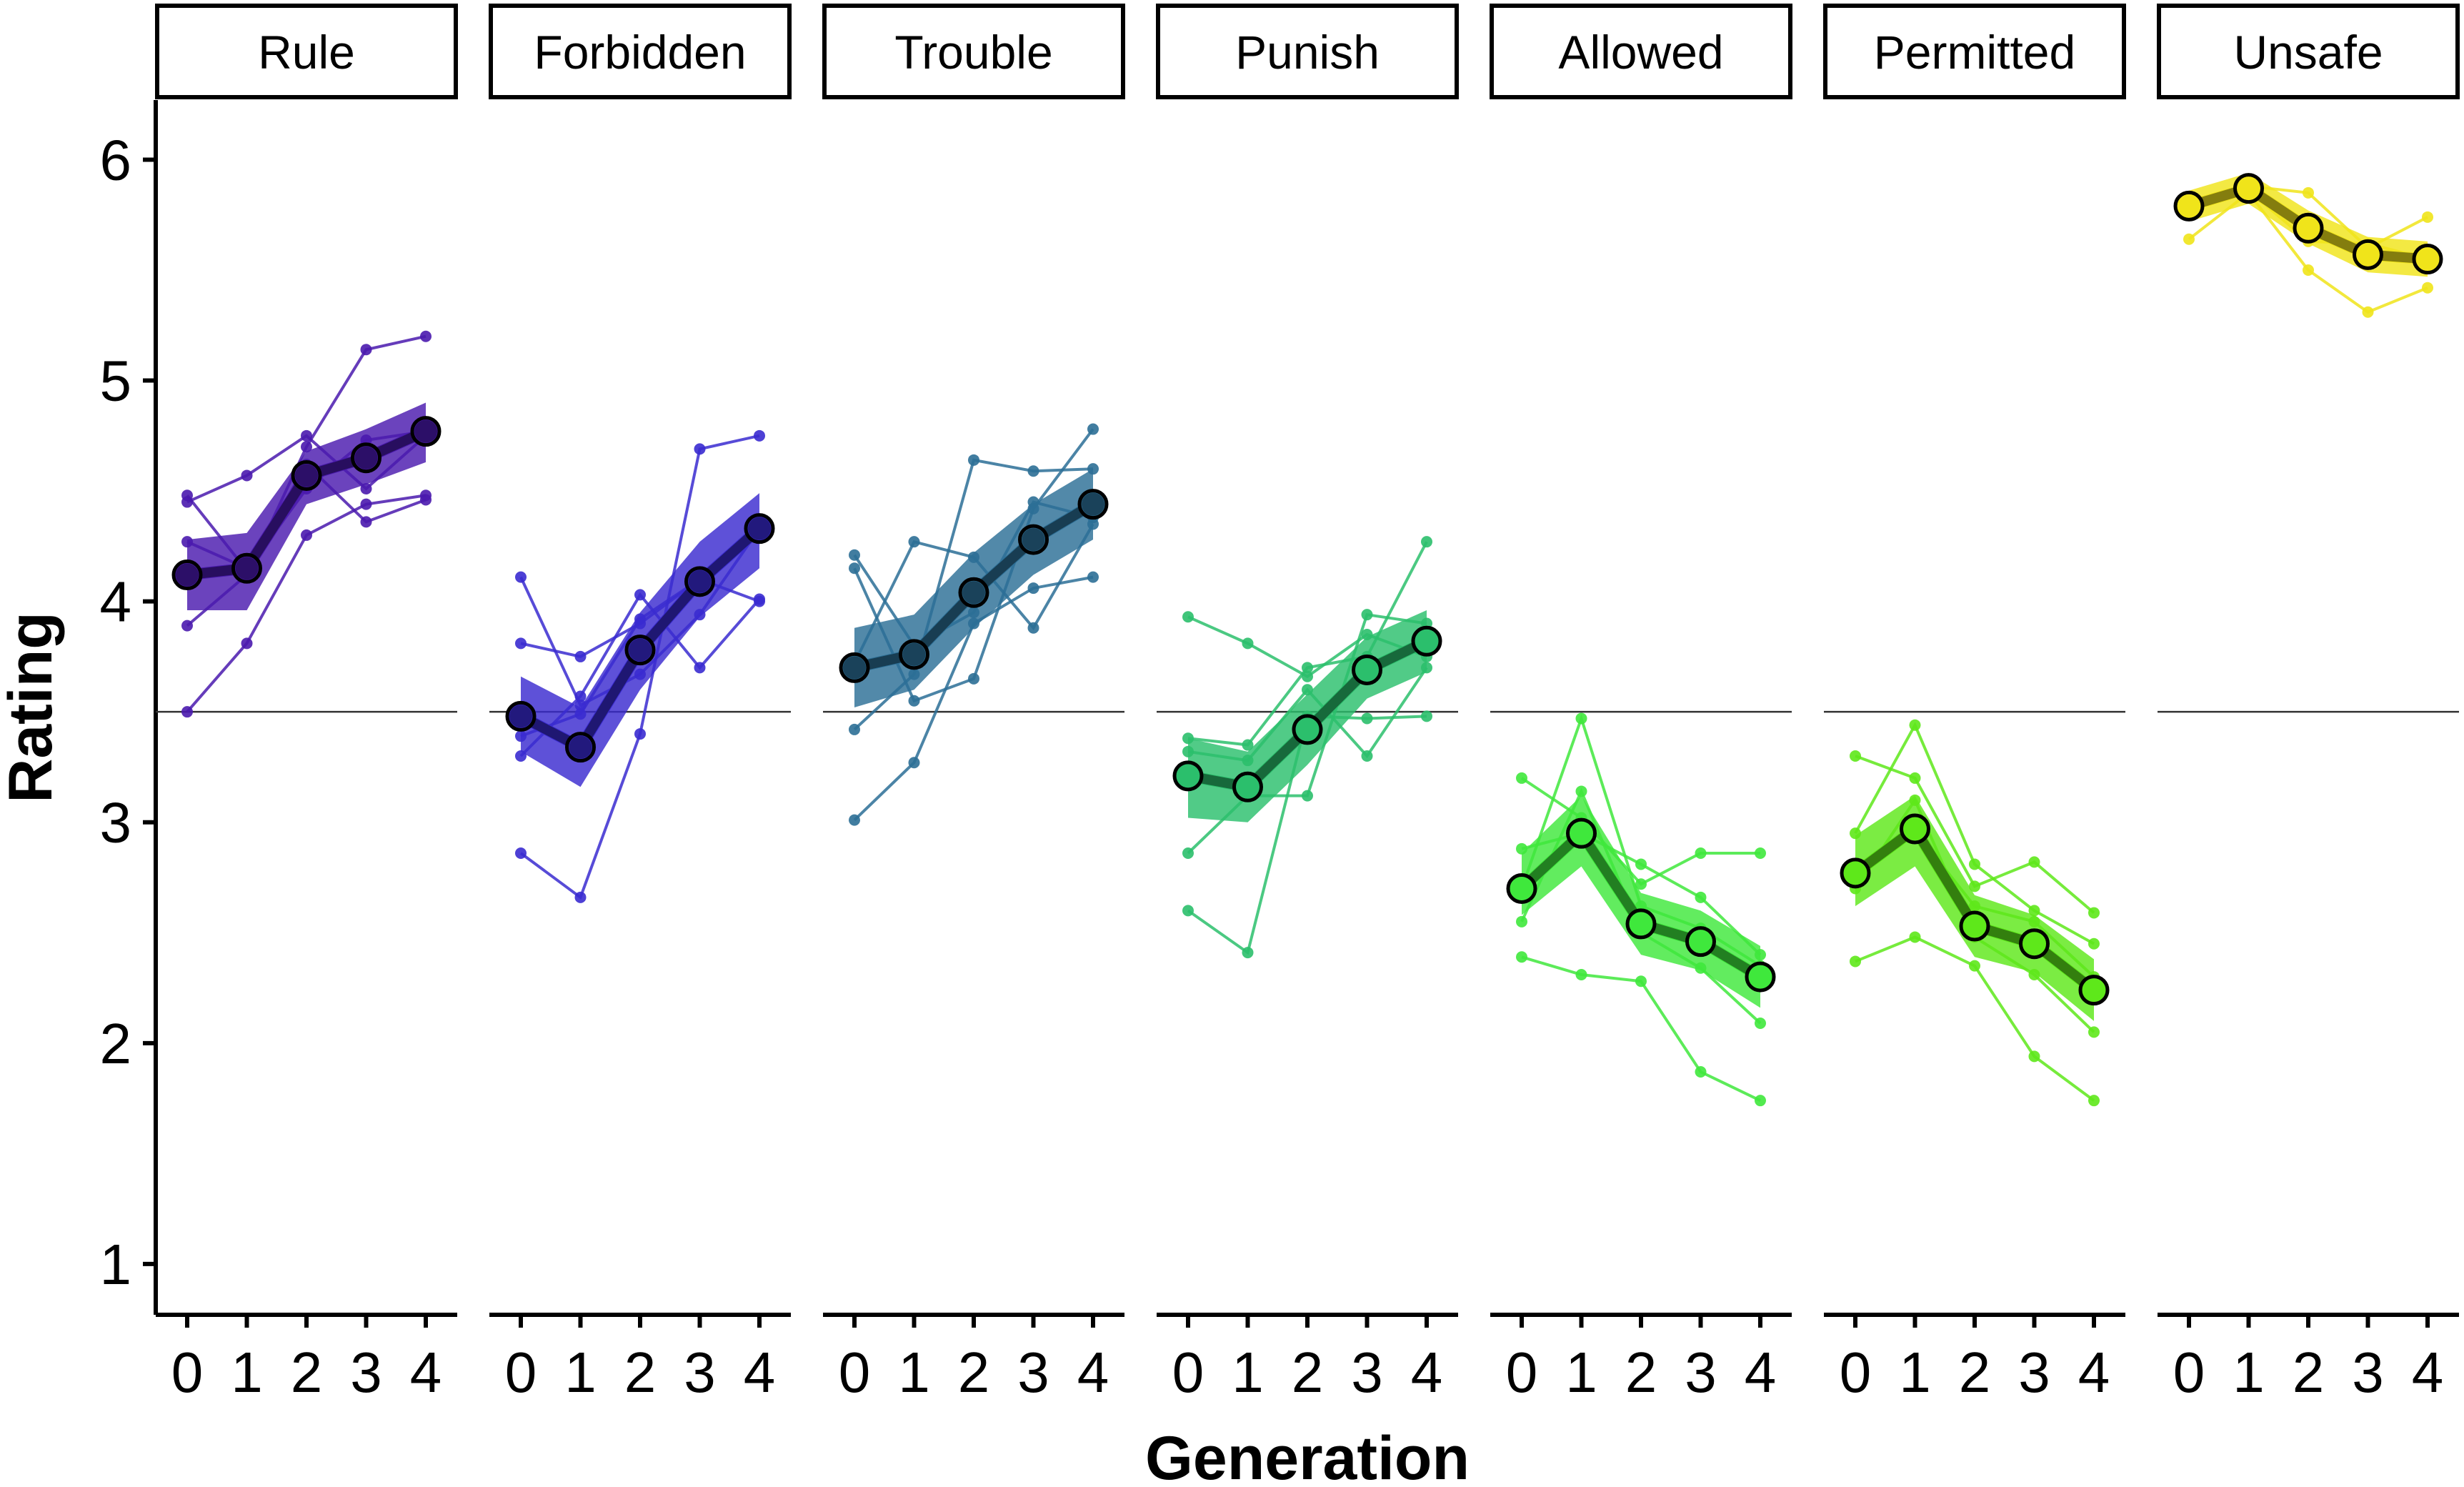  What do you see at coordinates (640, 52) in the screenshot?
I see `strip-label: Forbidden` at bounding box center [640, 52].